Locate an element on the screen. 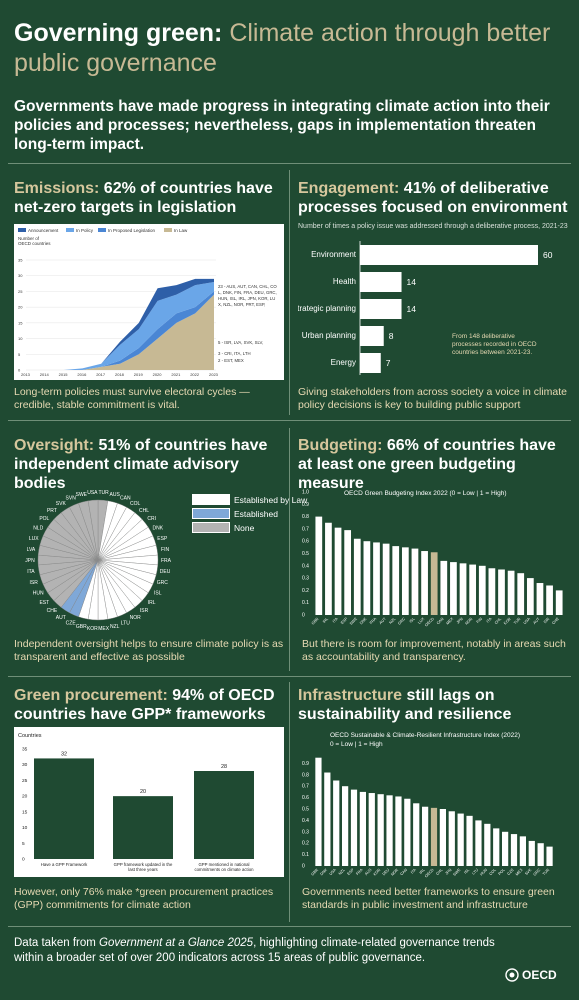  y-tick-label: 0.1 is located at coordinates (305, 603).